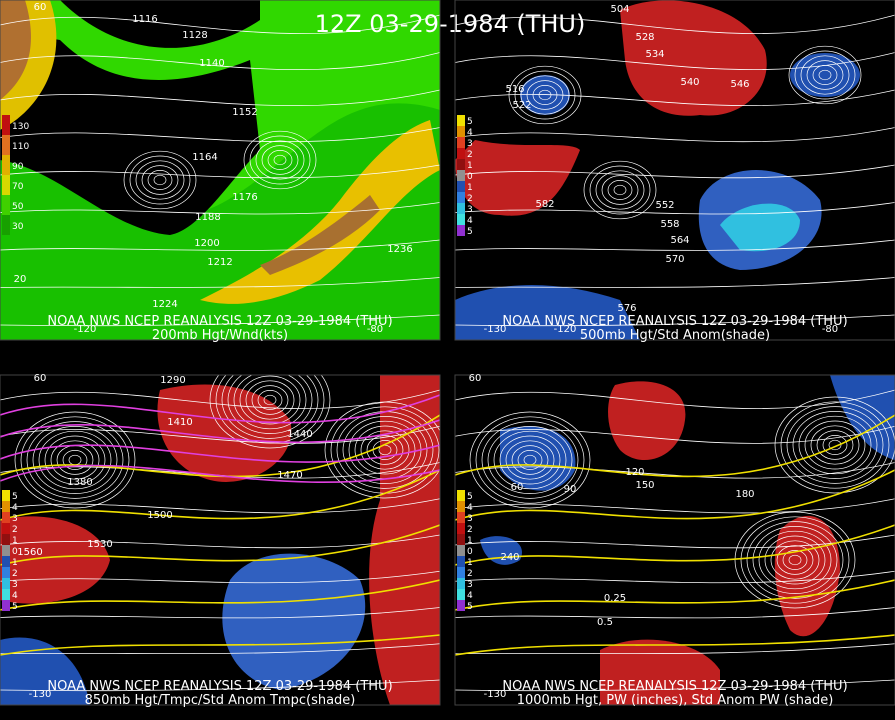 Image resolution: width=895 pixels, height=720 pixels. What do you see at coordinates (244, 197) in the screenshot?
I see `contour-label: 1176` at bounding box center [244, 197].